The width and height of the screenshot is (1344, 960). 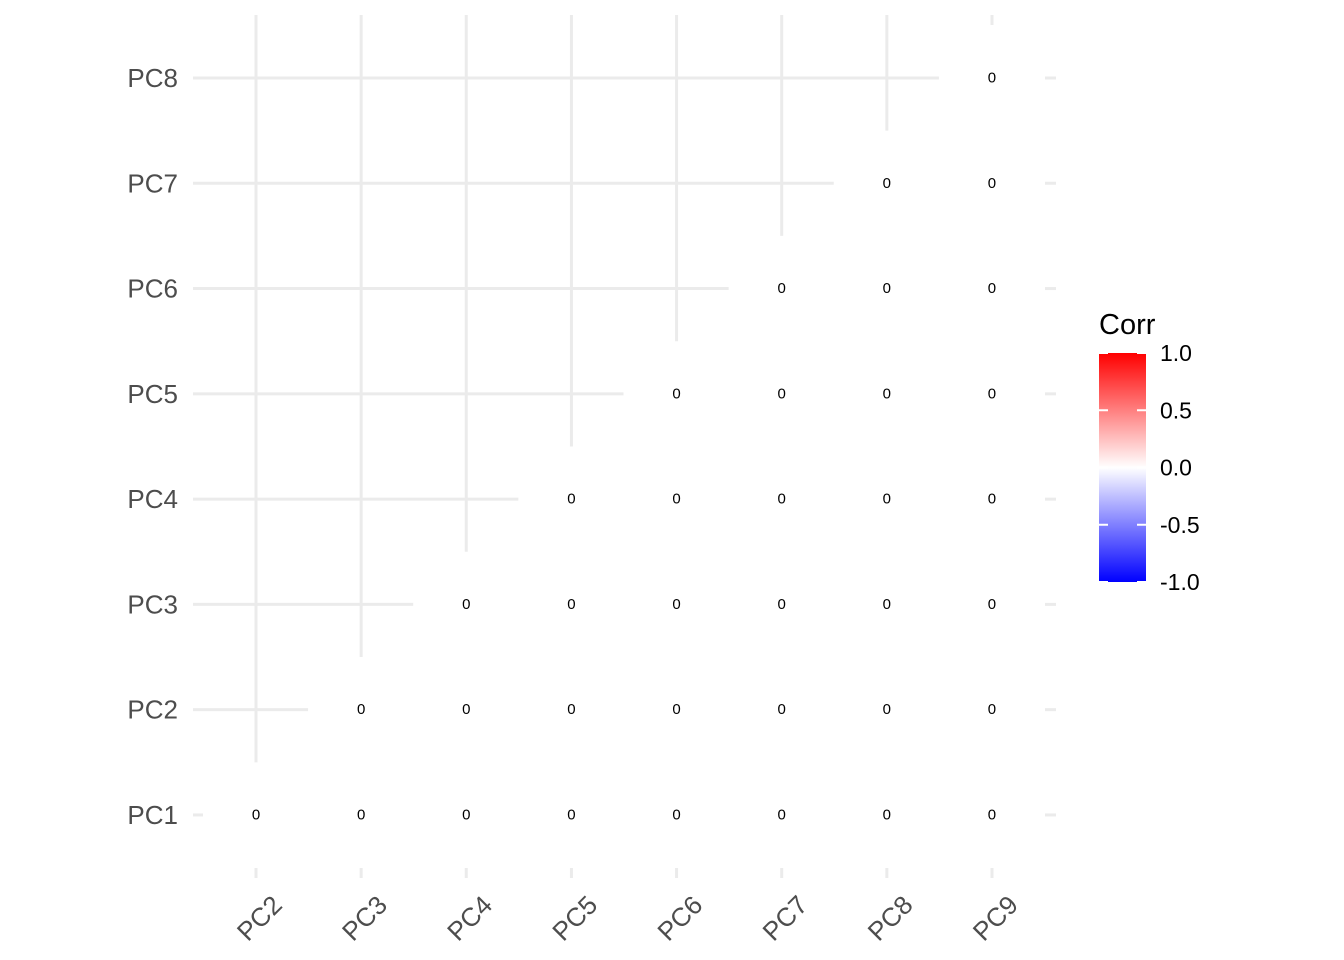 What do you see at coordinates (152, 289) in the screenshot?
I see `y-tick-label: PC6` at bounding box center [152, 289].